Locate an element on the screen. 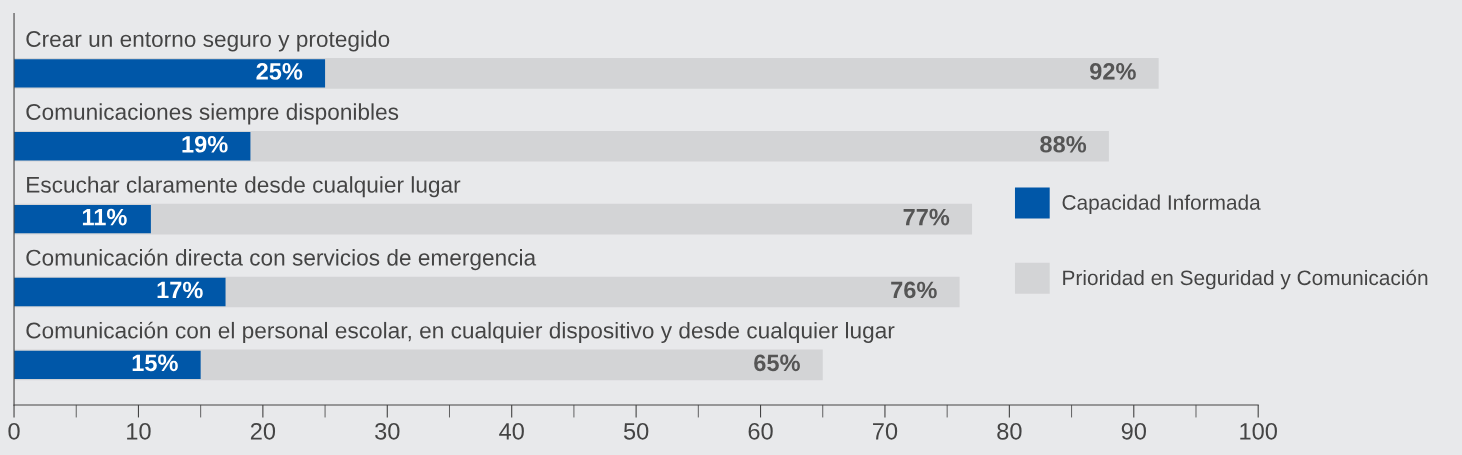  x-tick-label: 30 is located at coordinates (387, 431).